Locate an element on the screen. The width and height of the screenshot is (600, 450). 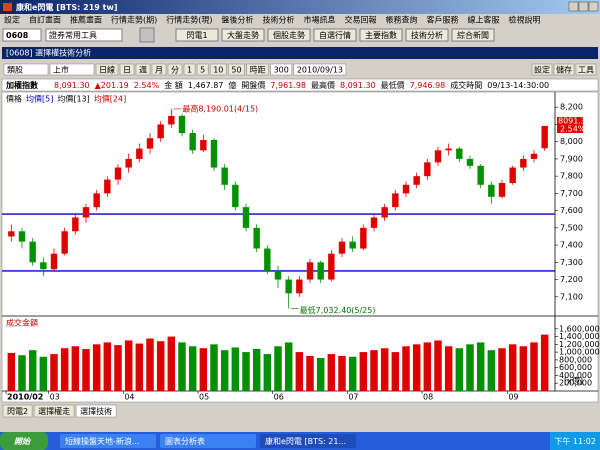
code-input is located at coordinates (22, 35).